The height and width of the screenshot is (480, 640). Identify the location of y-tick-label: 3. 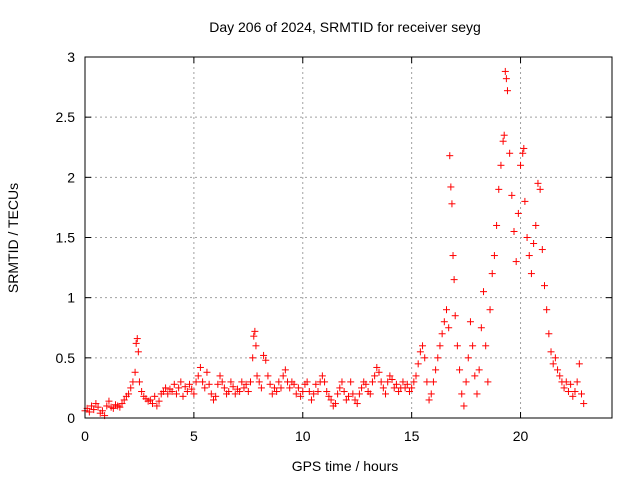
(71, 57).